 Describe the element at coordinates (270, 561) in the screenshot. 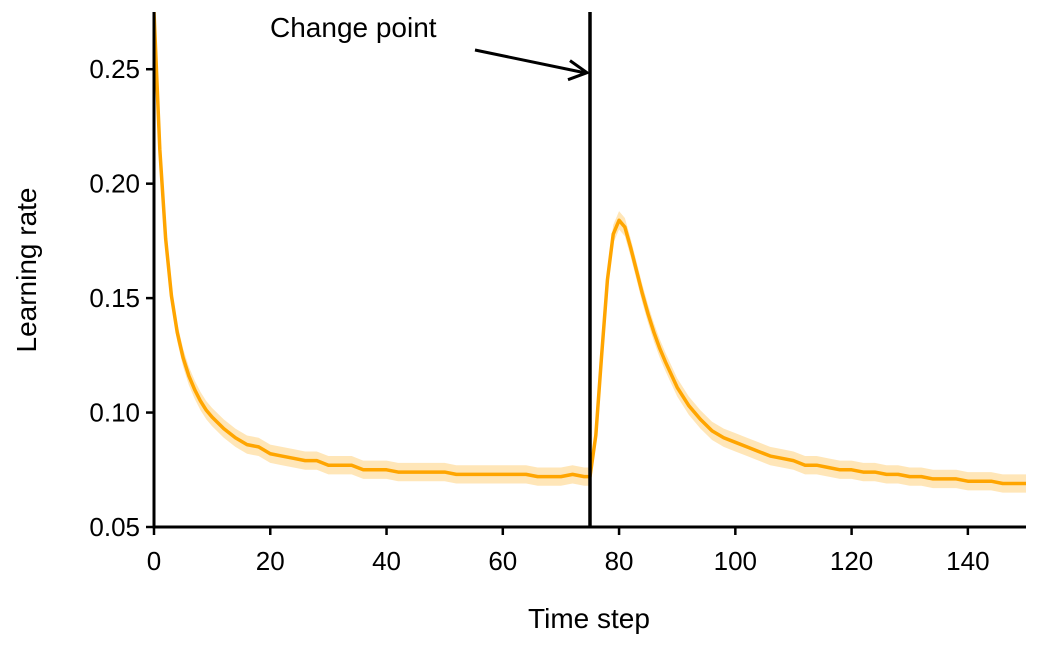

I see `x-tick-label: 20` at that location.